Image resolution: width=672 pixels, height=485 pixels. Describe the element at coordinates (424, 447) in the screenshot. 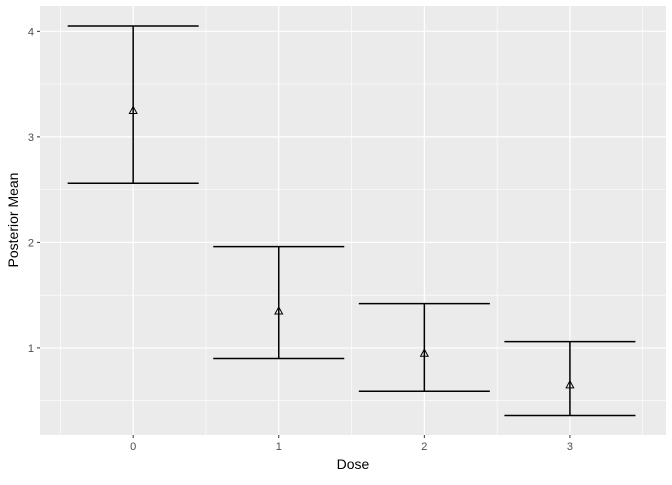

I see `x-tick-label: 2` at that location.